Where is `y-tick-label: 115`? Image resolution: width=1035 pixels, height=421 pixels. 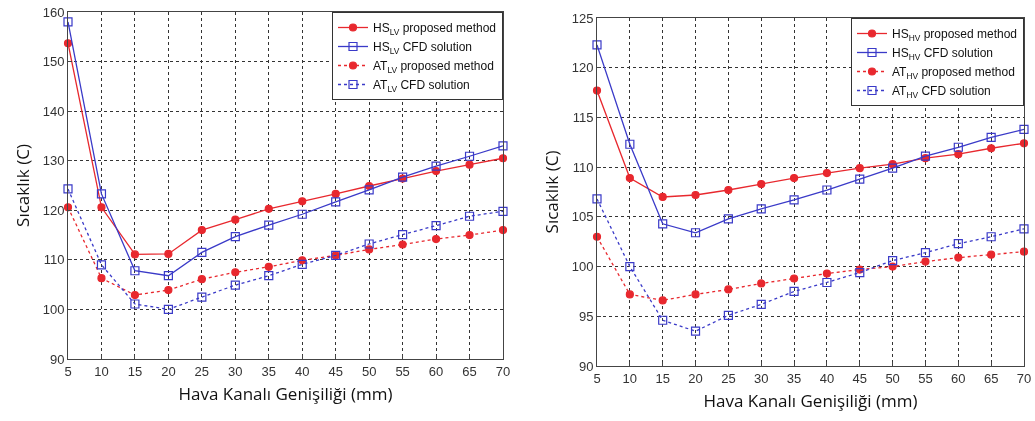
y-tick-label: 115 is located at coordinates (583, 117).